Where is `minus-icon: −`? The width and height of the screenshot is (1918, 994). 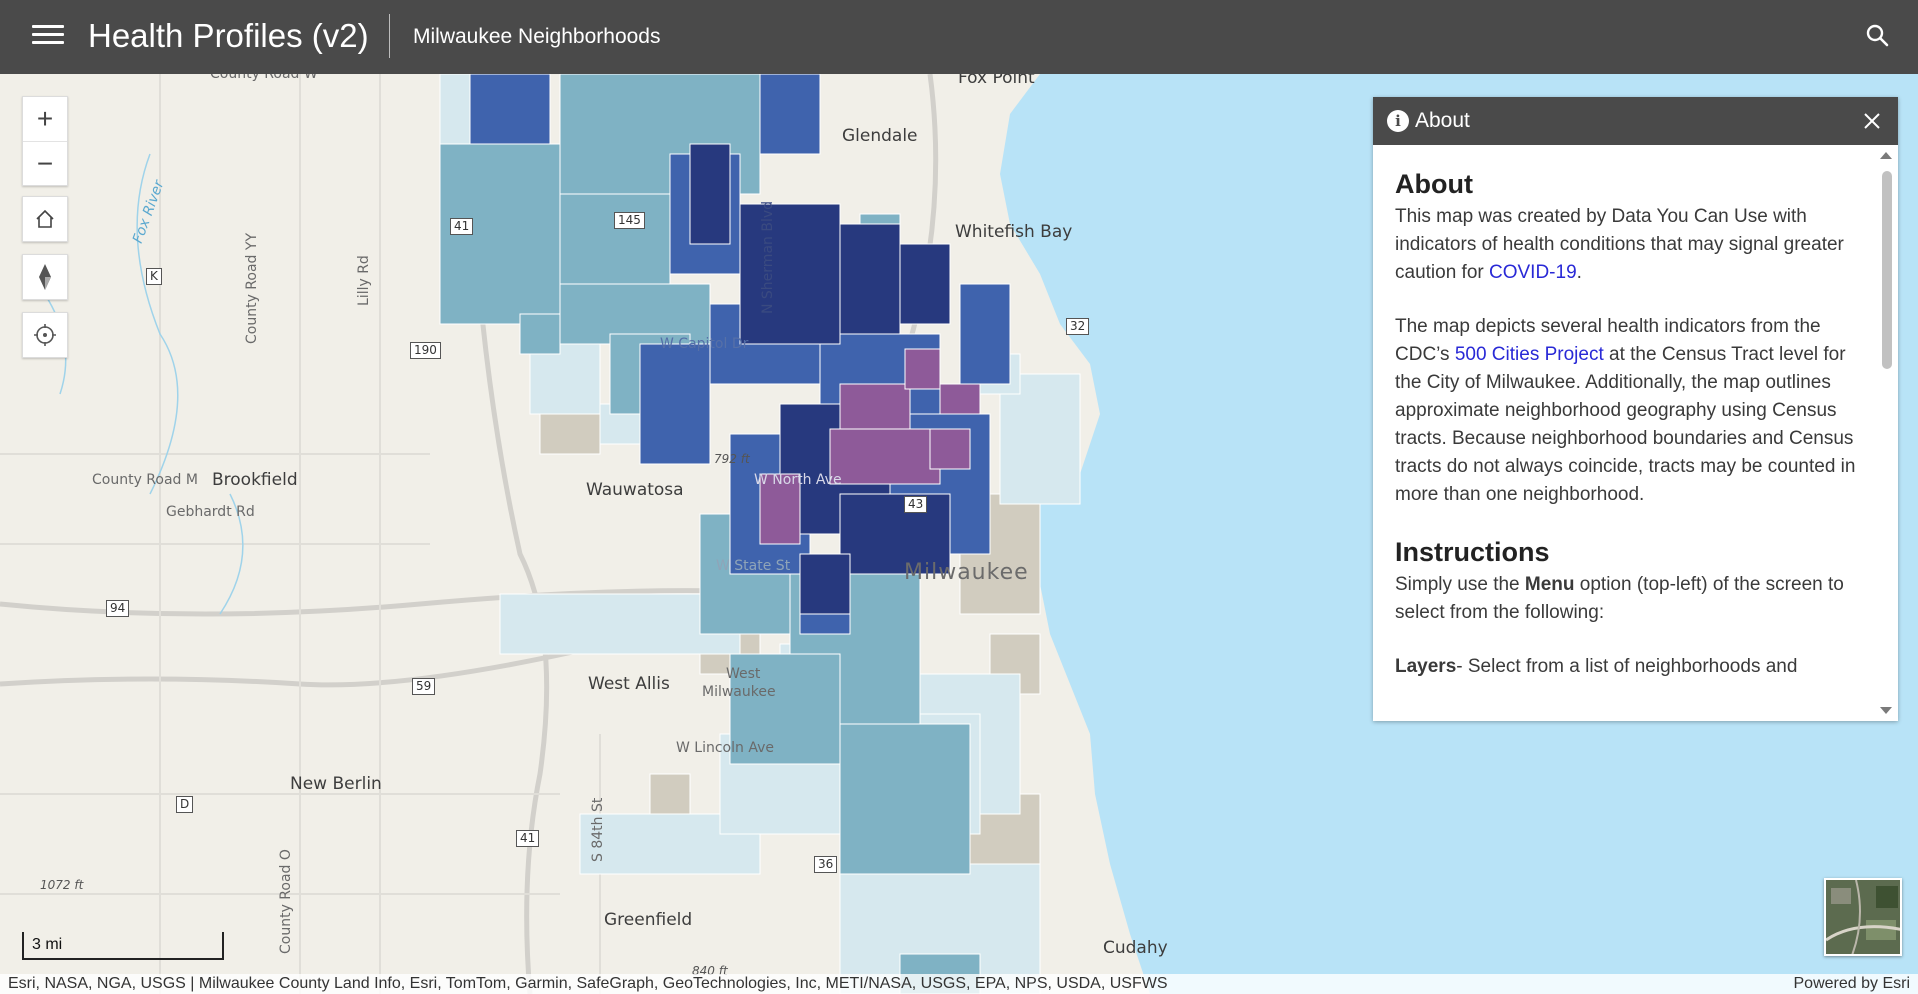
minus-icon: − is located at coordinates (45, 163).